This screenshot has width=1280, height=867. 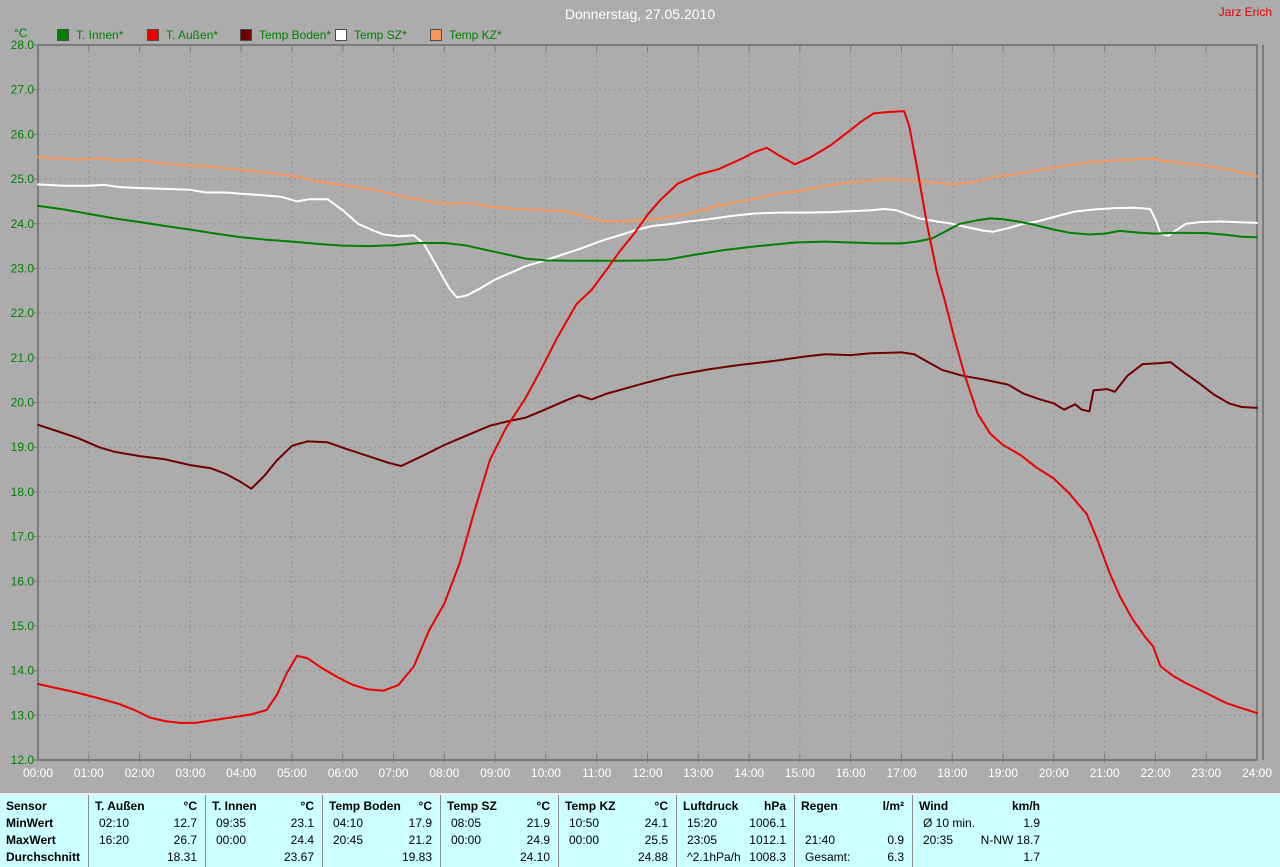 What do you see at coordinates (735, 823) in the screenshot?
I see `table-row: 15:20 1006.1` at bounding box center [735, 823].